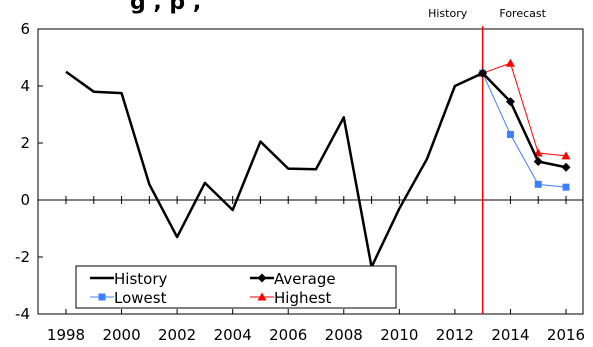 The image size is (593, 347). What do you see at coordinates (522, 13) in the screenshot?
I see `forecast-region-label: Forecast` at bounding box center [522, 13].